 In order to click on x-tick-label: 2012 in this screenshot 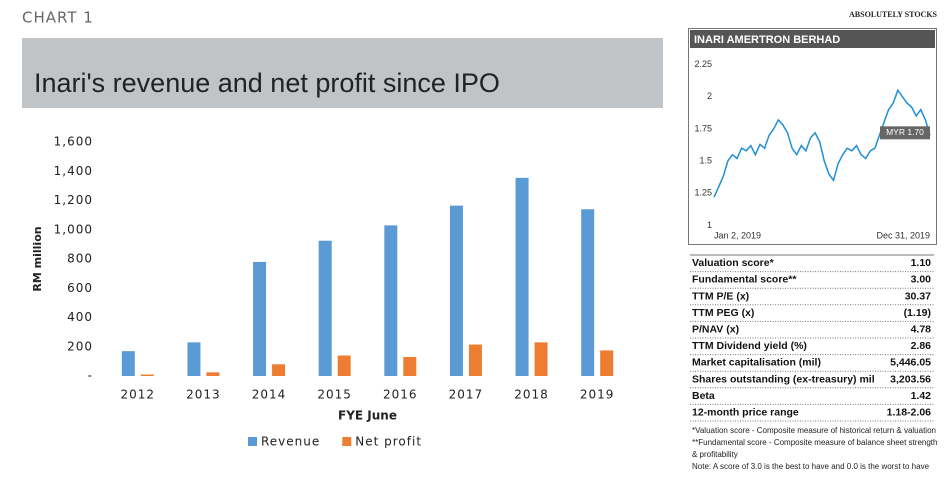, I will do `click(138, 395)`.